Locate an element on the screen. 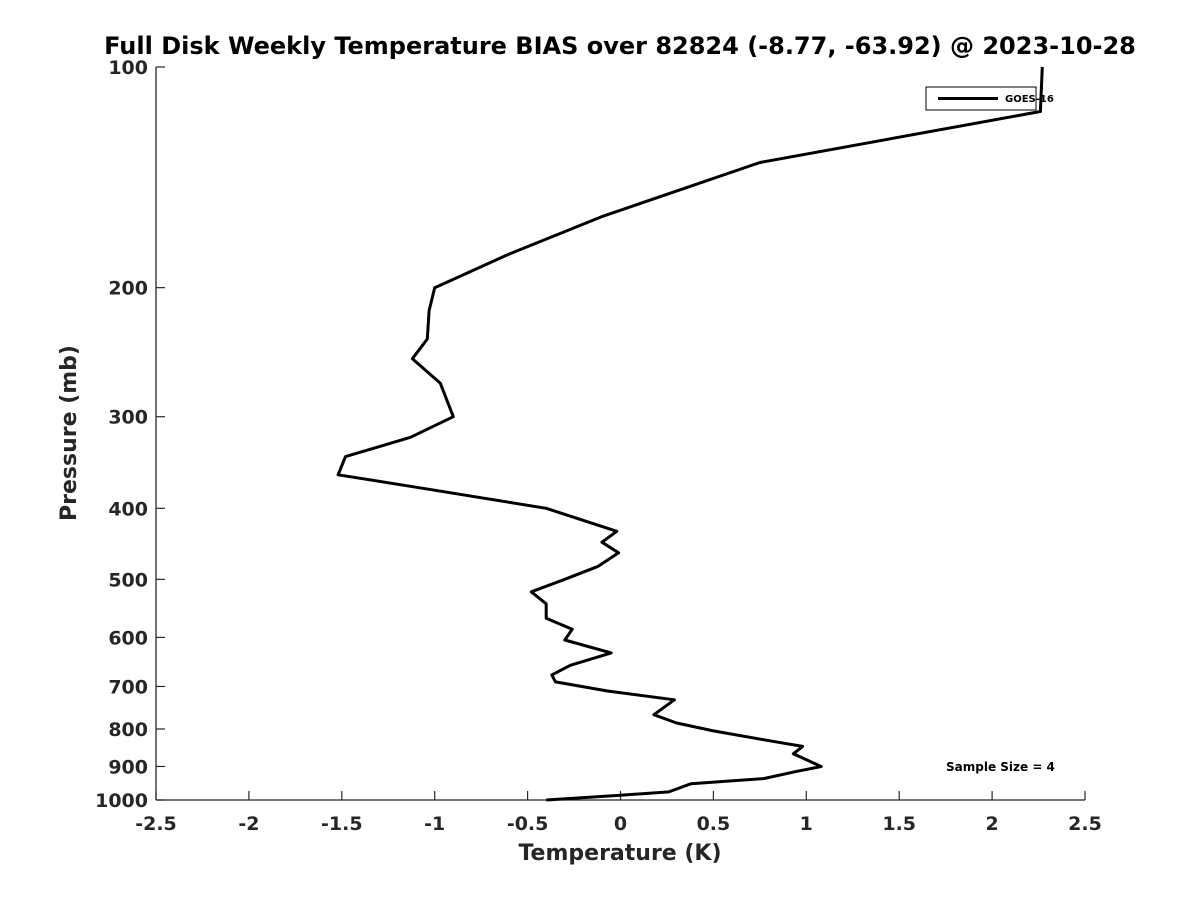  x-axis-label: Temperature (K) is located at coordinates (619, 853).